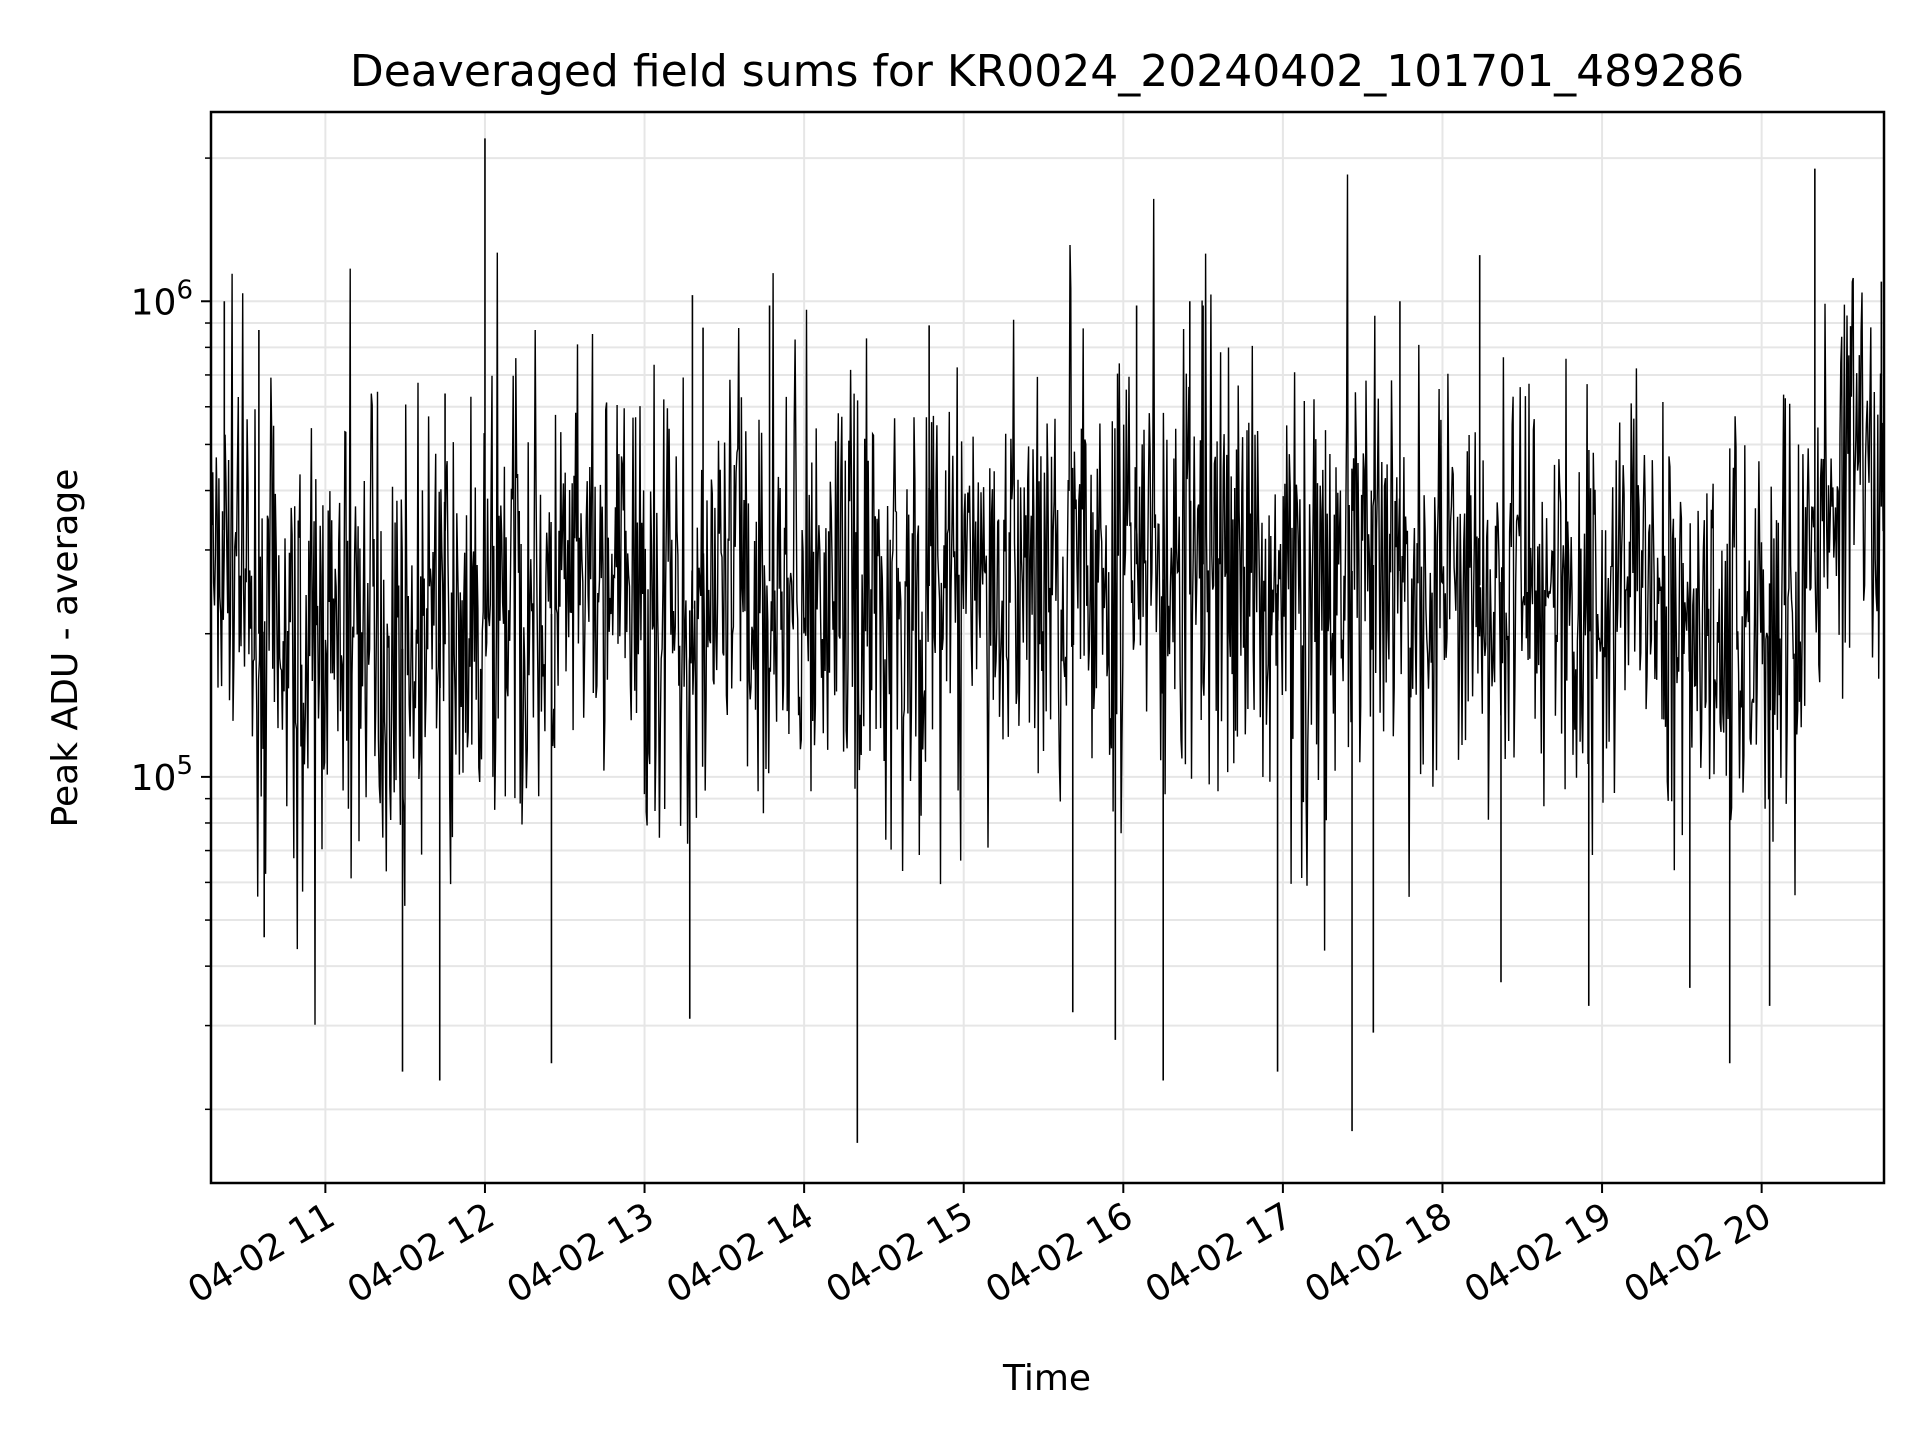 The height and width of the screenshot is (1440, 1920). What do you see at coordinates (1046, 1378) in the screenshot?
I see `x-axis-label: Time` at bounding box center [1046, 1378].